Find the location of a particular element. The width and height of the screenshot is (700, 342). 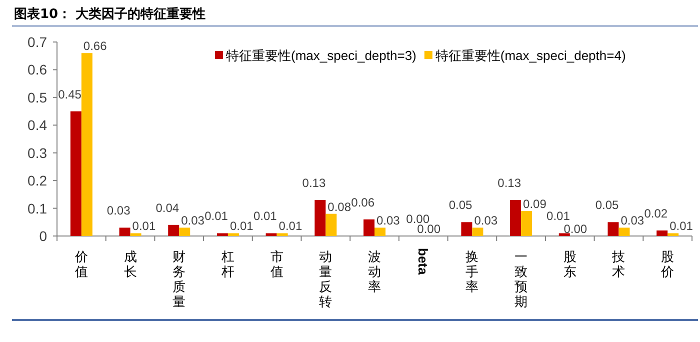

x-tick-label: 股价 is located at coordinates (667, 265).